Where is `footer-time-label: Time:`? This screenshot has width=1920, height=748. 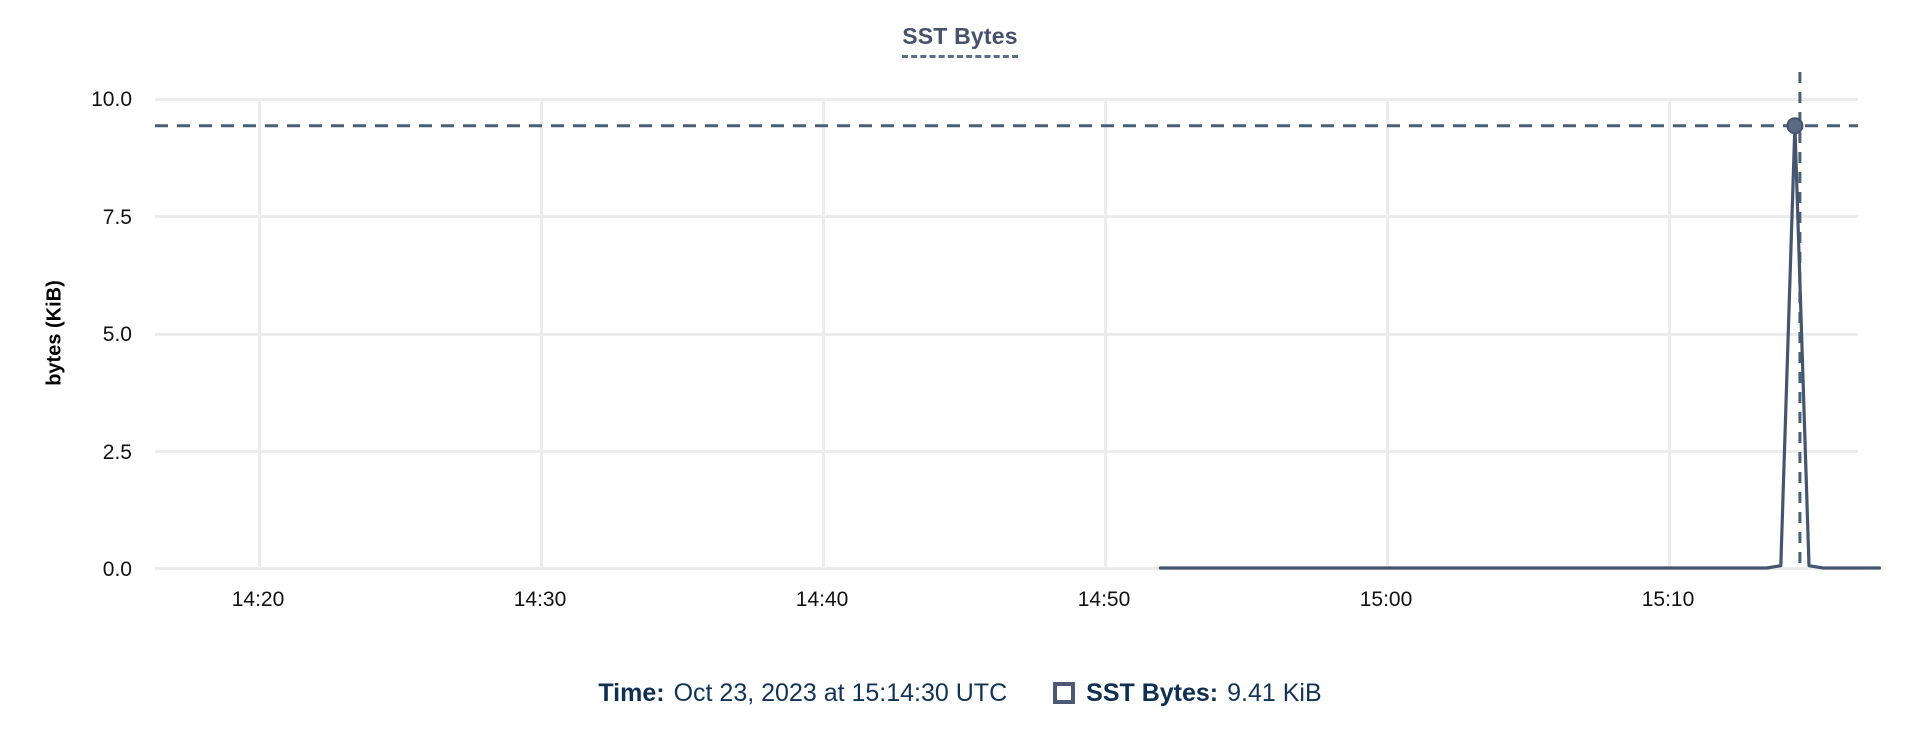 footer-time-label: Time: is located at coordinates (631, 693).